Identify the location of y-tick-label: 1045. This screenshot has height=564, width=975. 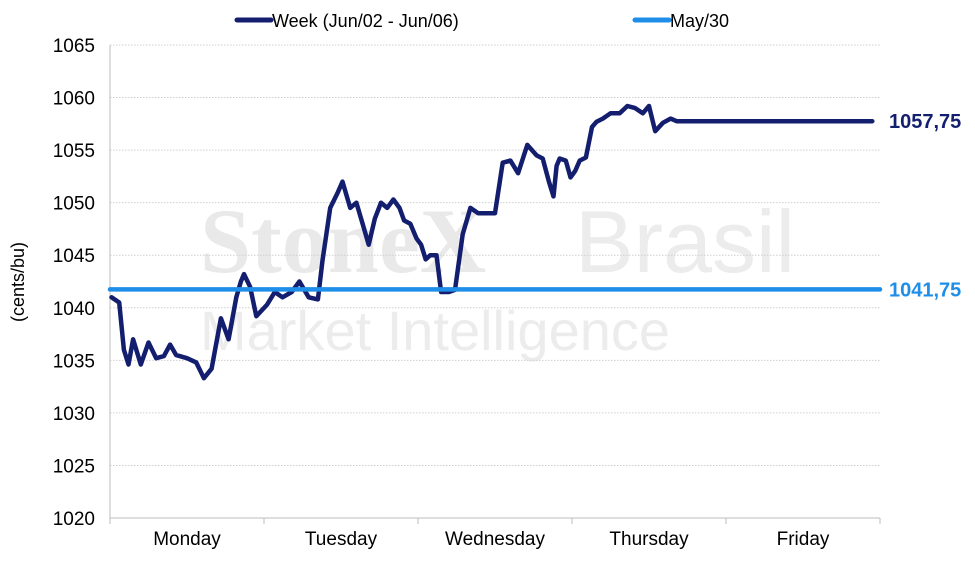
(74, 256).